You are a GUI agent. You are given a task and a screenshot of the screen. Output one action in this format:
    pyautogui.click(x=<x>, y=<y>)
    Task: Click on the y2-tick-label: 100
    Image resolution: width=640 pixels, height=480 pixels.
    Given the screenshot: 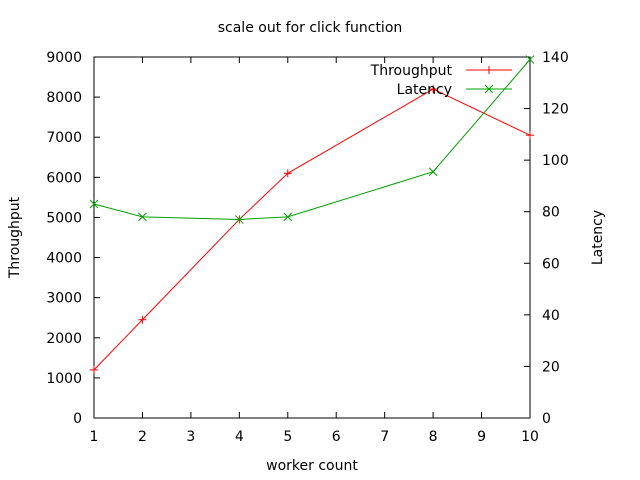 What is the action you would take?
    pyautogui.click(x=555, y=161)
    